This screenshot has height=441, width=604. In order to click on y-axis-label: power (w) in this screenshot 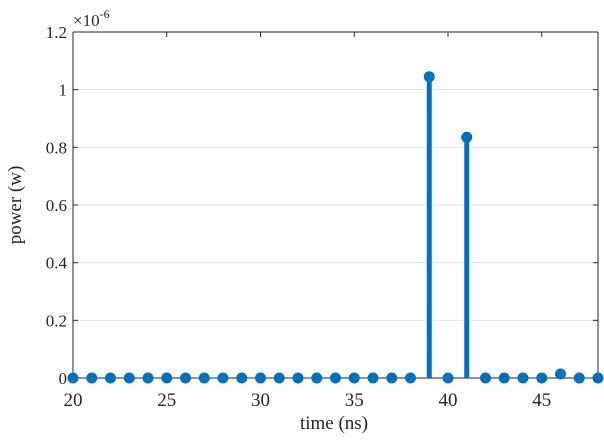, I will do `click(15, 205)`.